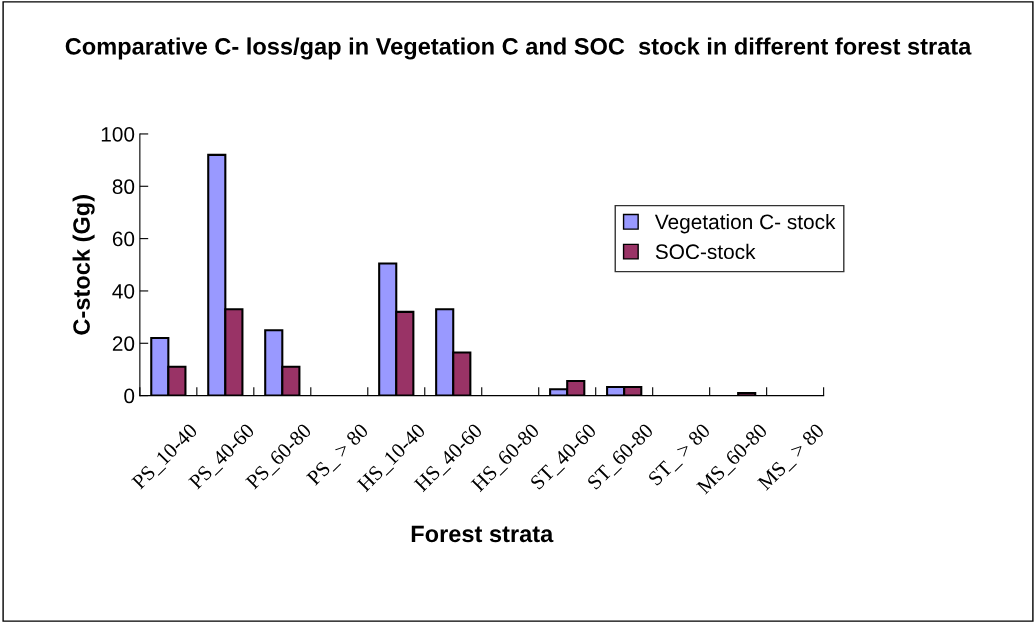  I want to click on y-tick-label: 20, so click(123, 344).